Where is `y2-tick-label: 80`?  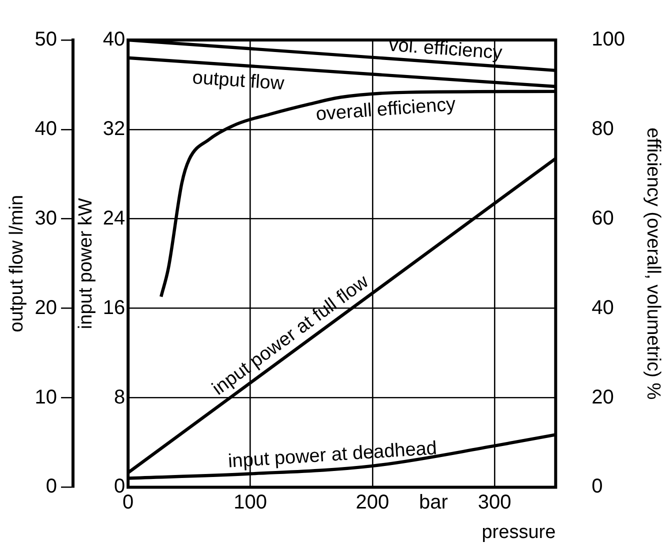 y2-tick-label: 80 is located at coordinates (603, 129).